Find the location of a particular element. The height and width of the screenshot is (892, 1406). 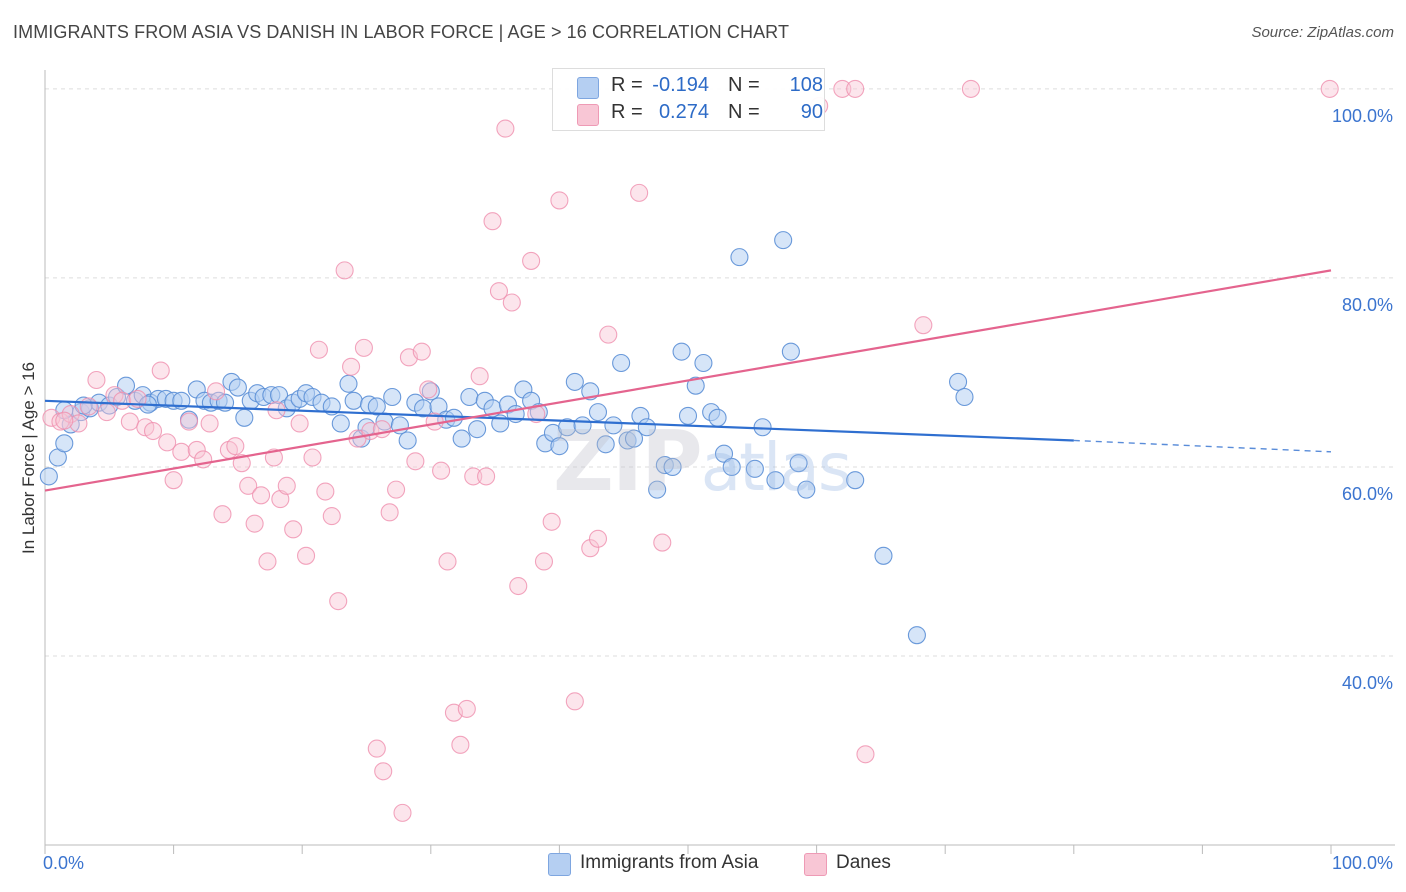

stats-legend: R = -0.194 N = 108 R = 0.274 N = 90 is located at coordinates (688, 99).